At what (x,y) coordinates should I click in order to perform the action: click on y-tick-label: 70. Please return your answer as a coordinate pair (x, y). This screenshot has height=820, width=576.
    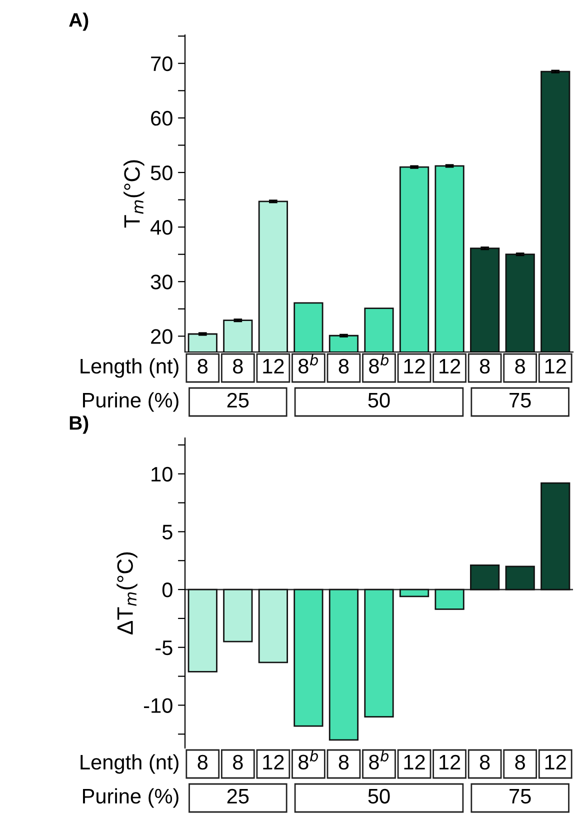
    Looking at the image, I should click on (161, 64).